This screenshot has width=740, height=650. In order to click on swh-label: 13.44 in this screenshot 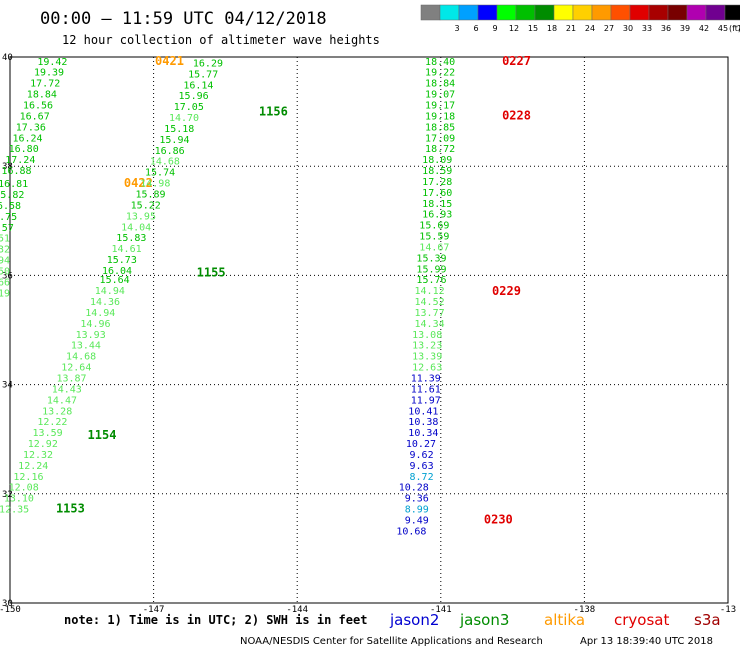, I will do `click(86, 346)`.